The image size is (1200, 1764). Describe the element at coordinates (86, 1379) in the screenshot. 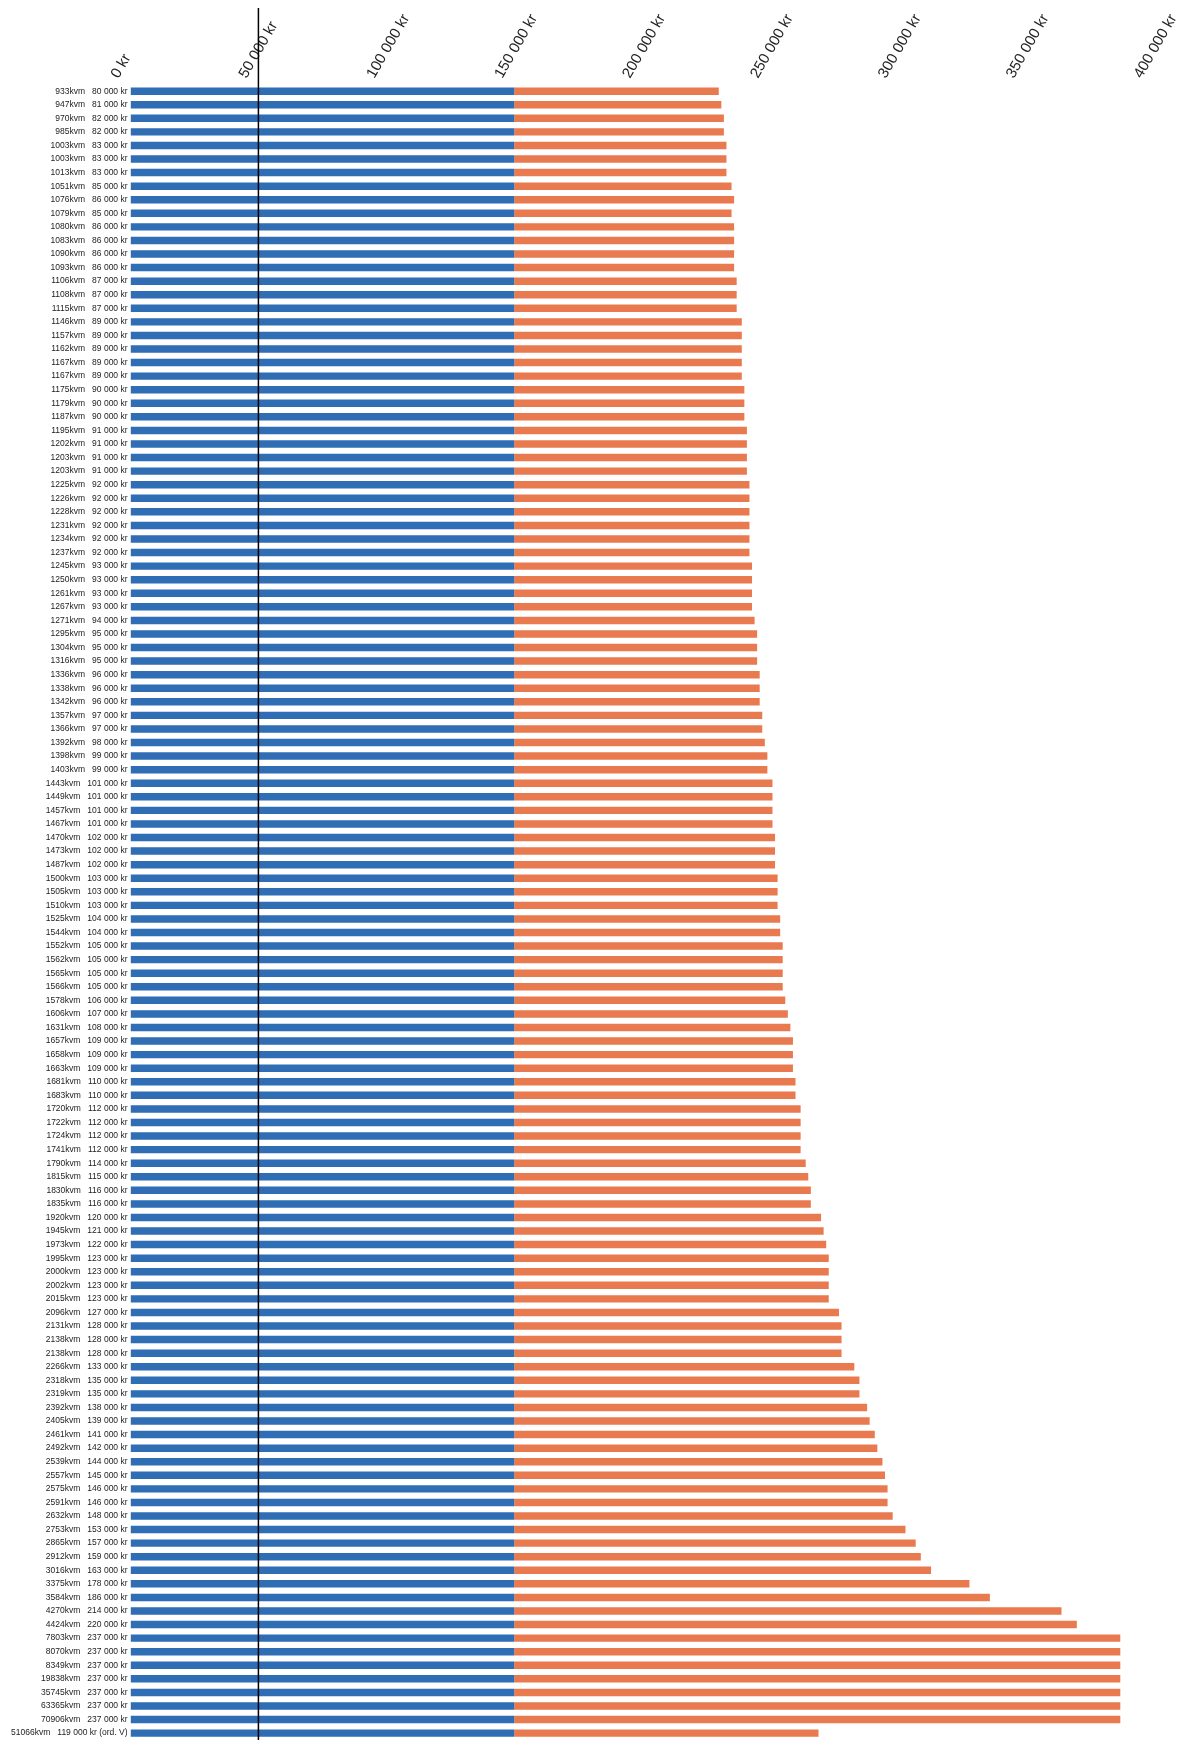

I see `y-tick-label: 2318kvm 135 000 kr` at that location.